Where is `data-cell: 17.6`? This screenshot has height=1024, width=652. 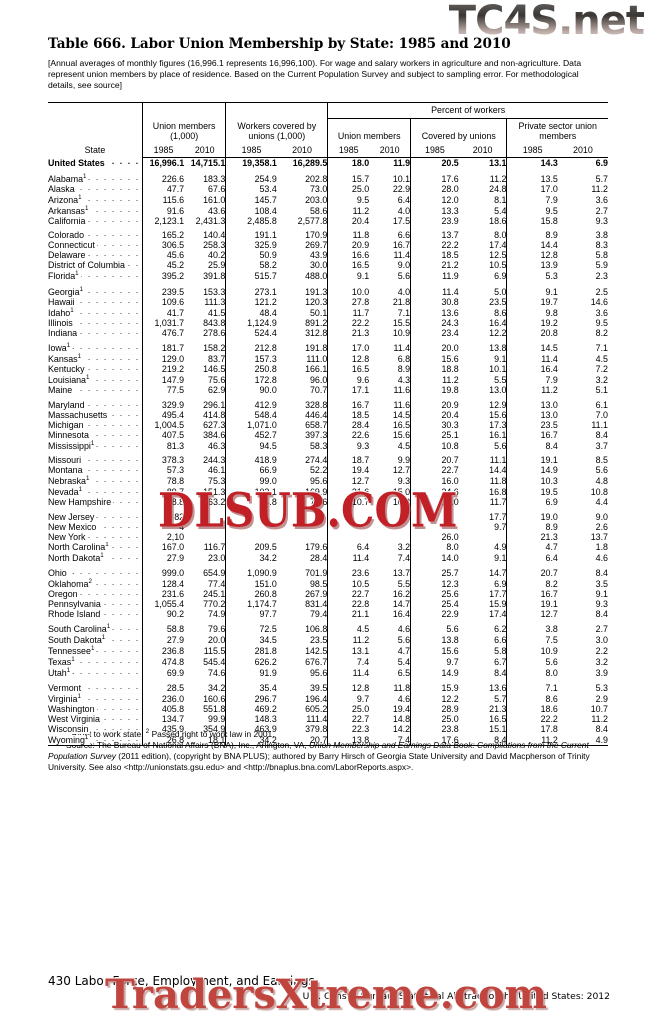 data-cell: 17.6 is located at coordinates (434, 739).